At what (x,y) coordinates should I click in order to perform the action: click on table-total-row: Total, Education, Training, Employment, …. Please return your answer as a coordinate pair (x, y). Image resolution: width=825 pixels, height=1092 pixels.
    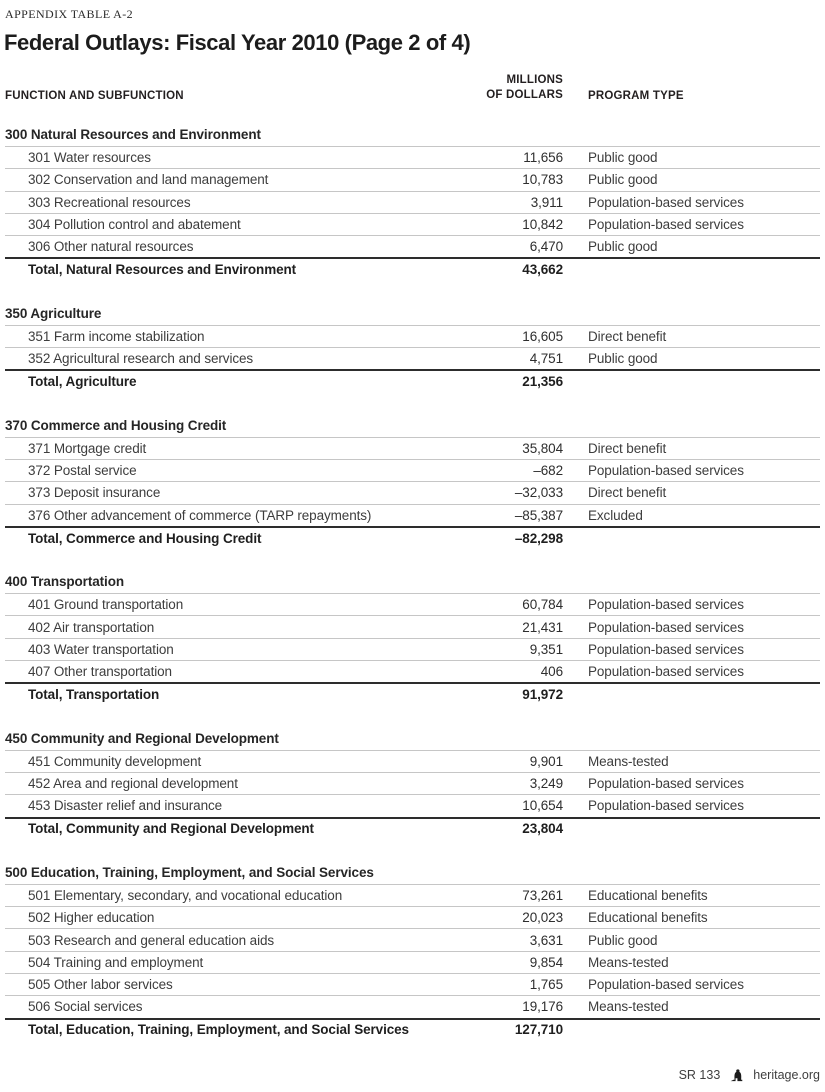
    Looking at the image, I should click on (412, 1028).